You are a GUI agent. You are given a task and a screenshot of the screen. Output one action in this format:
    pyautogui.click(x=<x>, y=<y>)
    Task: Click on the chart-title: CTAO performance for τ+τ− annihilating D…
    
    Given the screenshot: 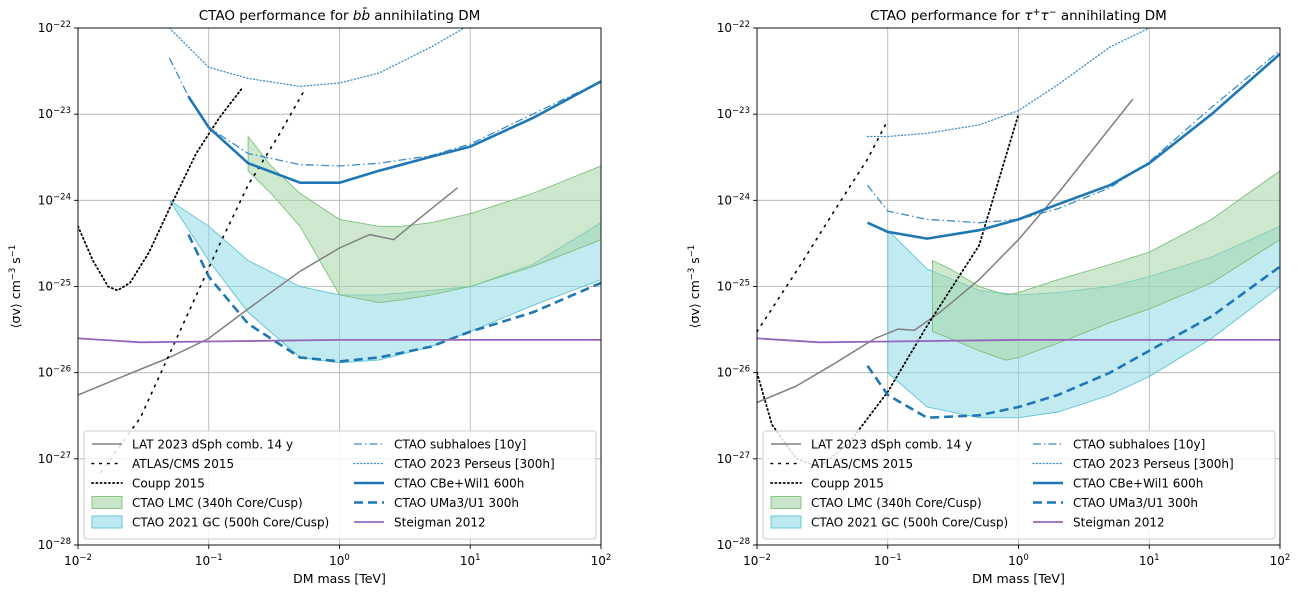 What is the action you would take?
    pyautogui.click(x=1018, y=16)
    